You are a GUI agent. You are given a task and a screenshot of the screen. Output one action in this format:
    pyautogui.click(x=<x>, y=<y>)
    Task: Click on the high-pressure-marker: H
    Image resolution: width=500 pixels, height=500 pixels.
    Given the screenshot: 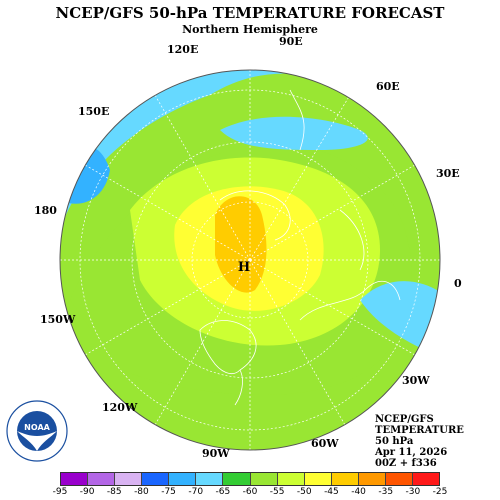 What is the action you would take?
    pyautogui.click(x=244, y=267)
    